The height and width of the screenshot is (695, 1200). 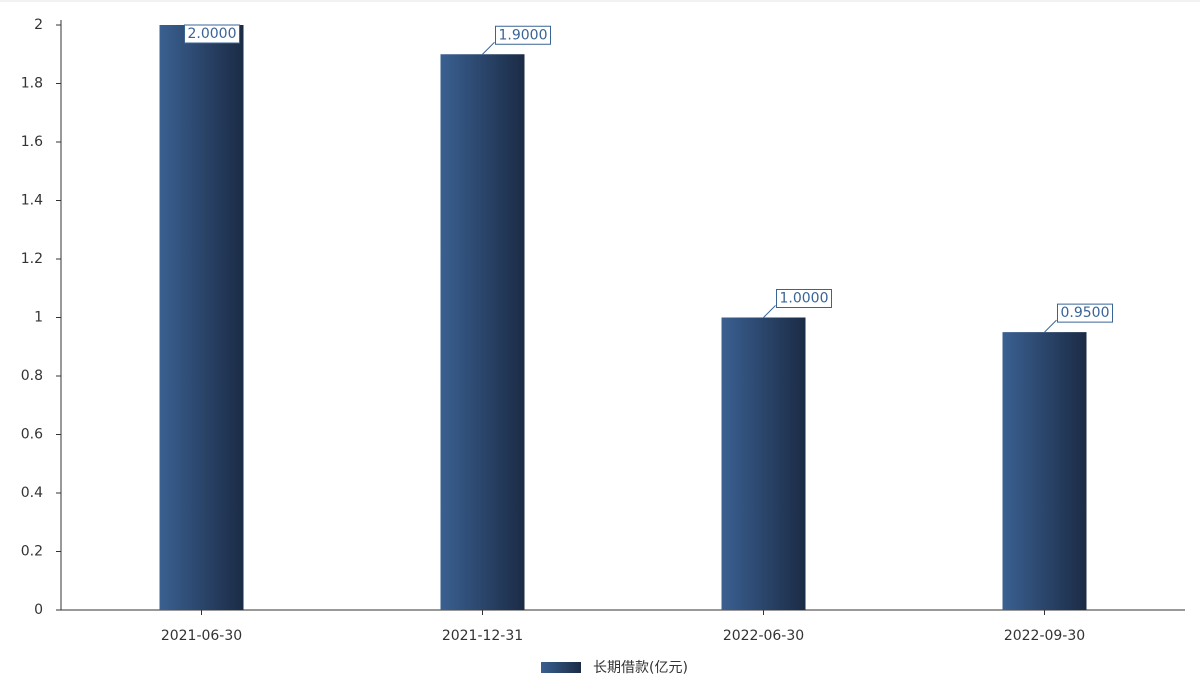 I want to click on x-tick-label: 2022-09-30, so click(x=1044, y=636).